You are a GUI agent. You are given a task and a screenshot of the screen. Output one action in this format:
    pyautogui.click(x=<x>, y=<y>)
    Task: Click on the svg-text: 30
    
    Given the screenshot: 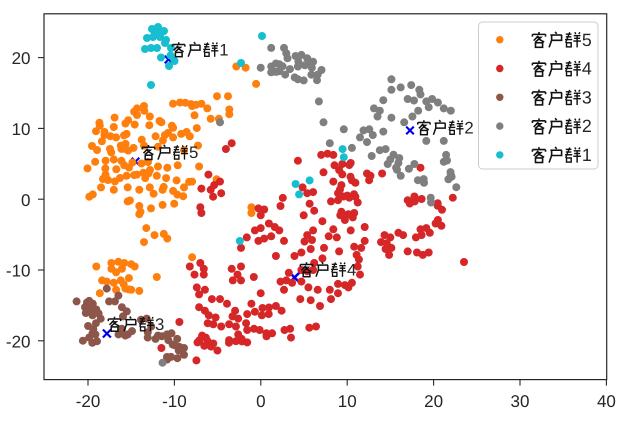 What is the action you would take?
    pyautogui.click(x=520, y=401)
    